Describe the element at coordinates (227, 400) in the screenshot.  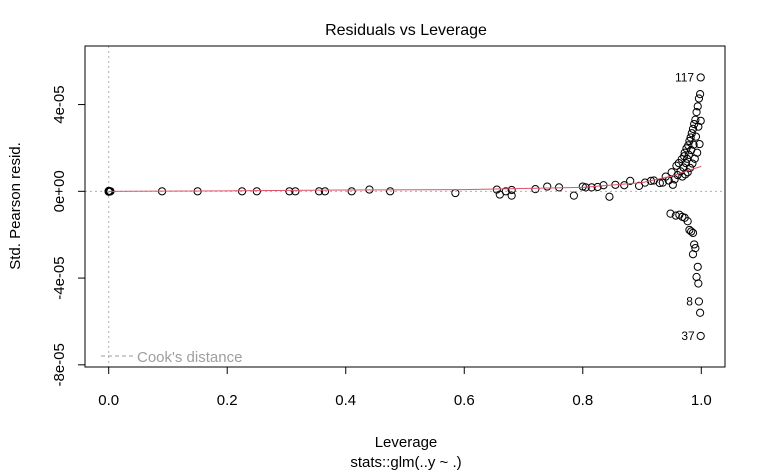
I see `x-tick-label: 0.2` at that location.